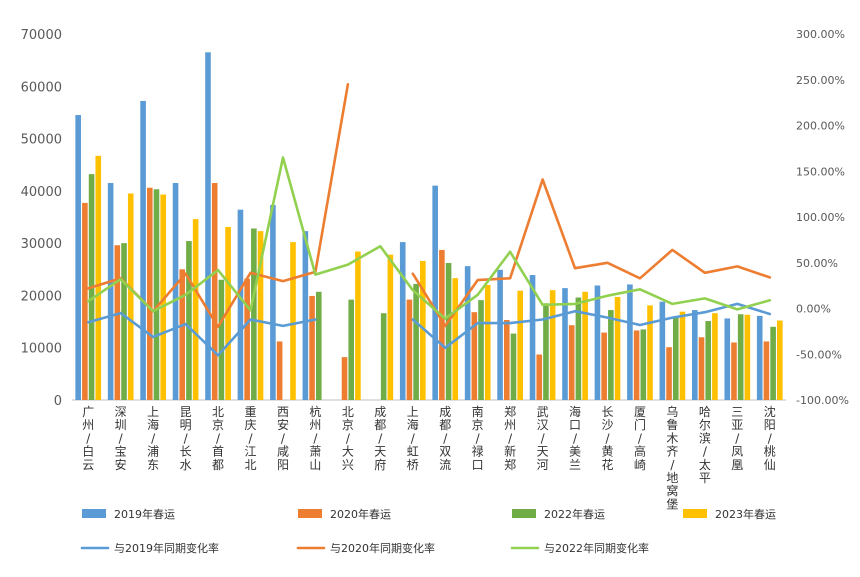 The width and height of the screenshot is (860, 577). Describe the element at coordinates (348, 438) in the screenshot. I see `category-label: 北京/大兴` at that location.